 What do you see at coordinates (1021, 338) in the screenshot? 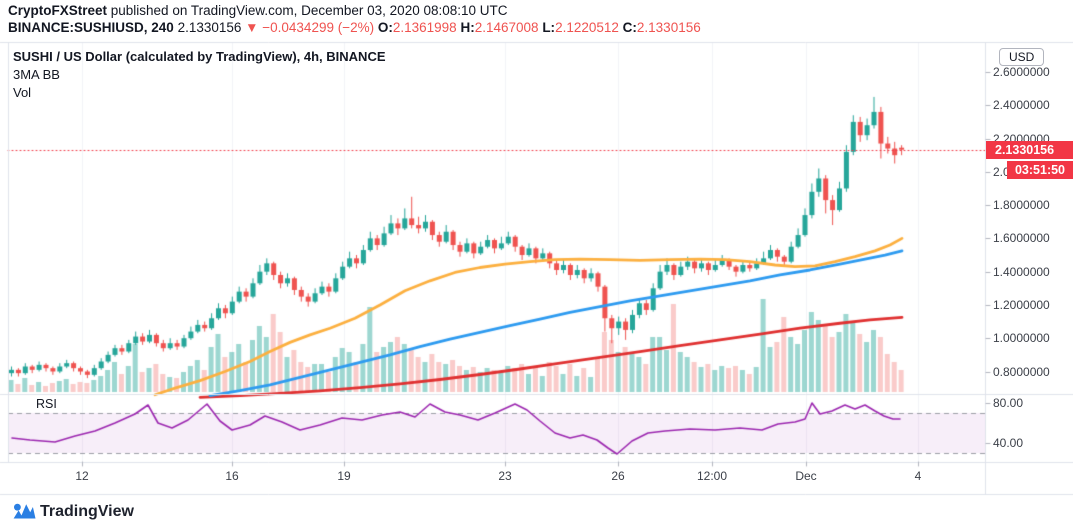
I see `price-axis-label: 1.0000000` at bounding box center [1021, 338].